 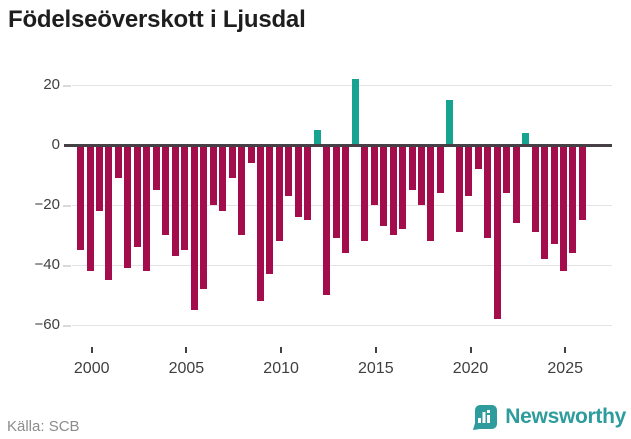 I want to click on bar-2017H2, so click(x=431, y=193).